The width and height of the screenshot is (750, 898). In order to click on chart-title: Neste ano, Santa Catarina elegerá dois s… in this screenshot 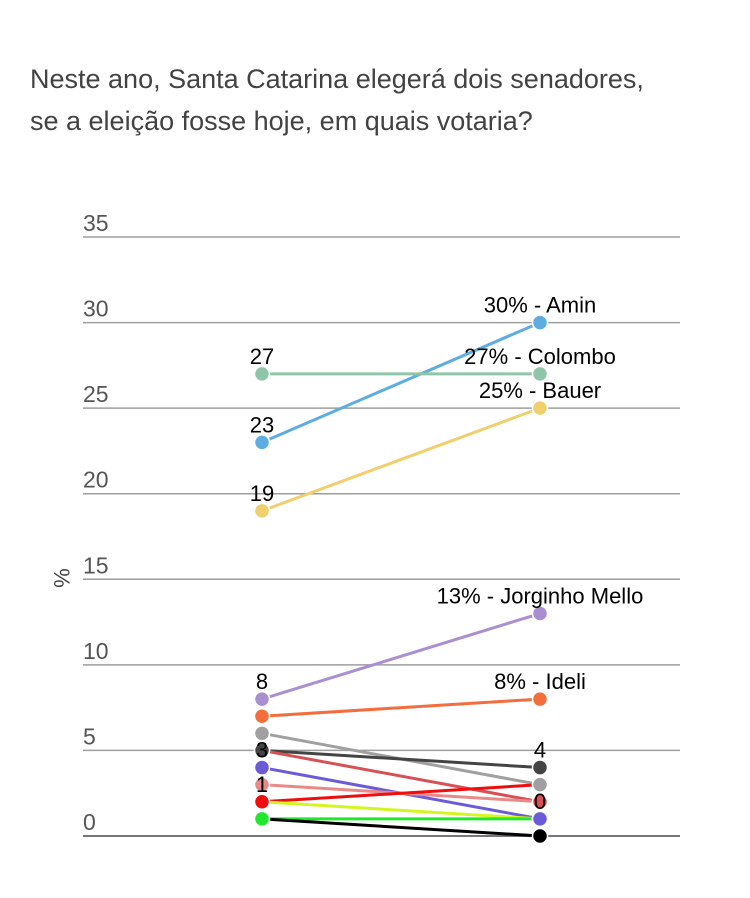, I will do `click(375, 100)`.